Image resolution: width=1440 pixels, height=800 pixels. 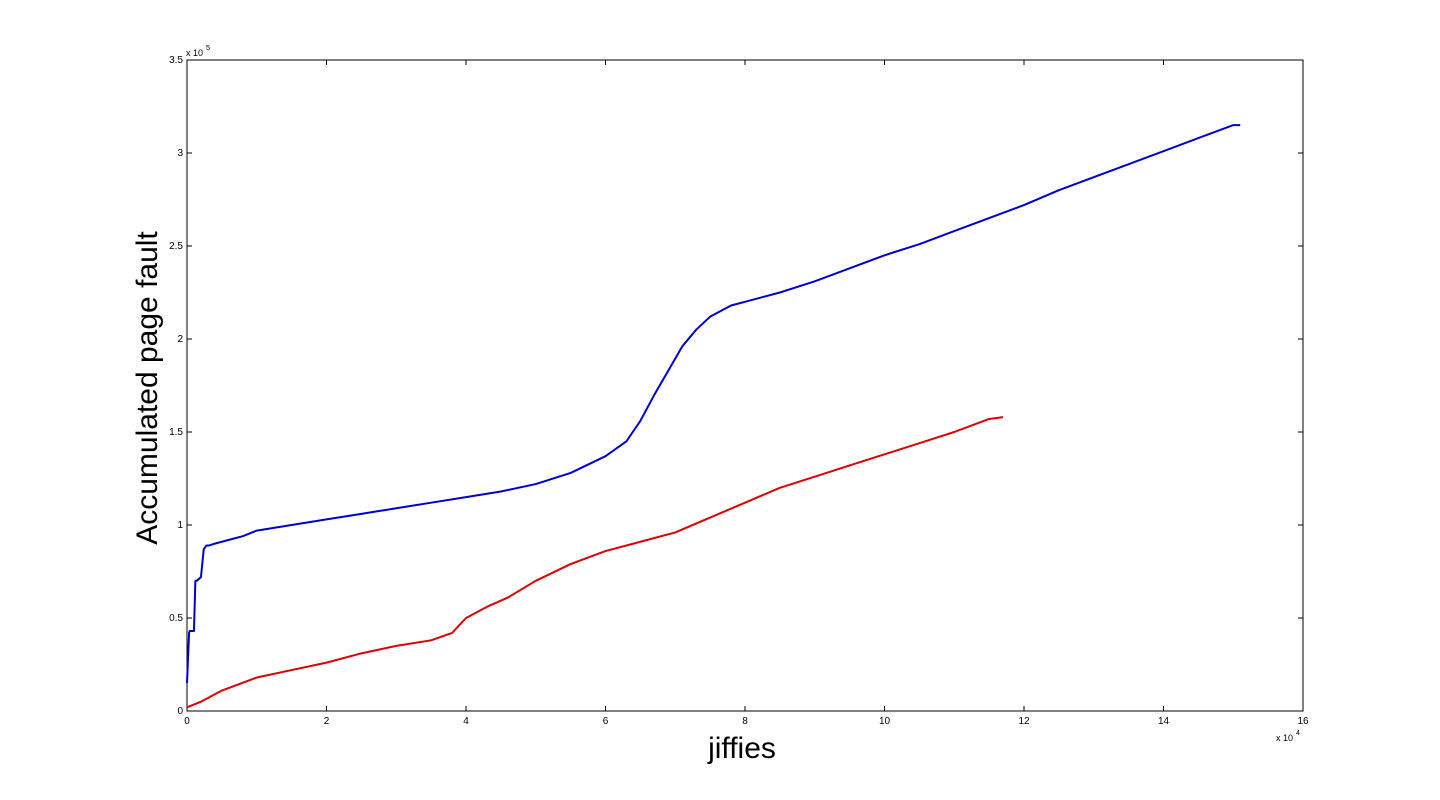 What do you see at coordinates (187, 721) in the screenshot?
I see `x-tick-label: 0` at bounding box center [187, 721].